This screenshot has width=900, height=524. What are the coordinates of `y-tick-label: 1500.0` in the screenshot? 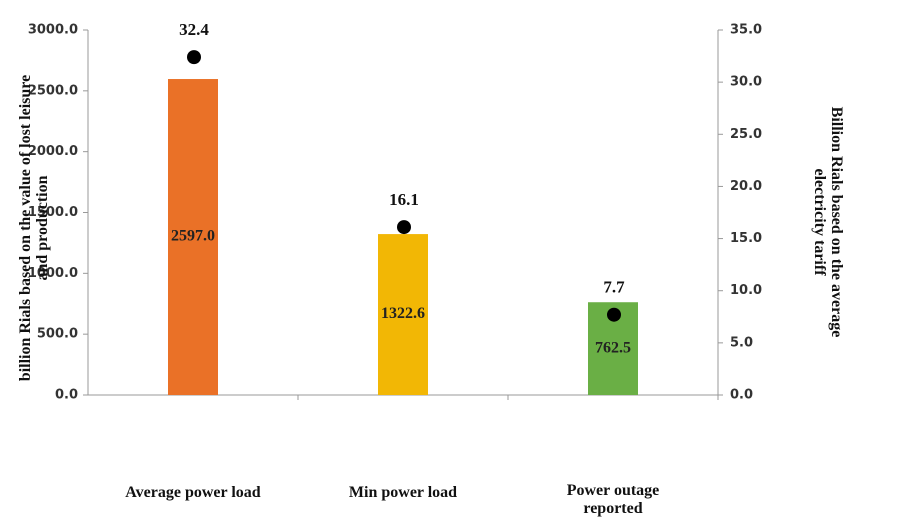 It's located at (53, 212).